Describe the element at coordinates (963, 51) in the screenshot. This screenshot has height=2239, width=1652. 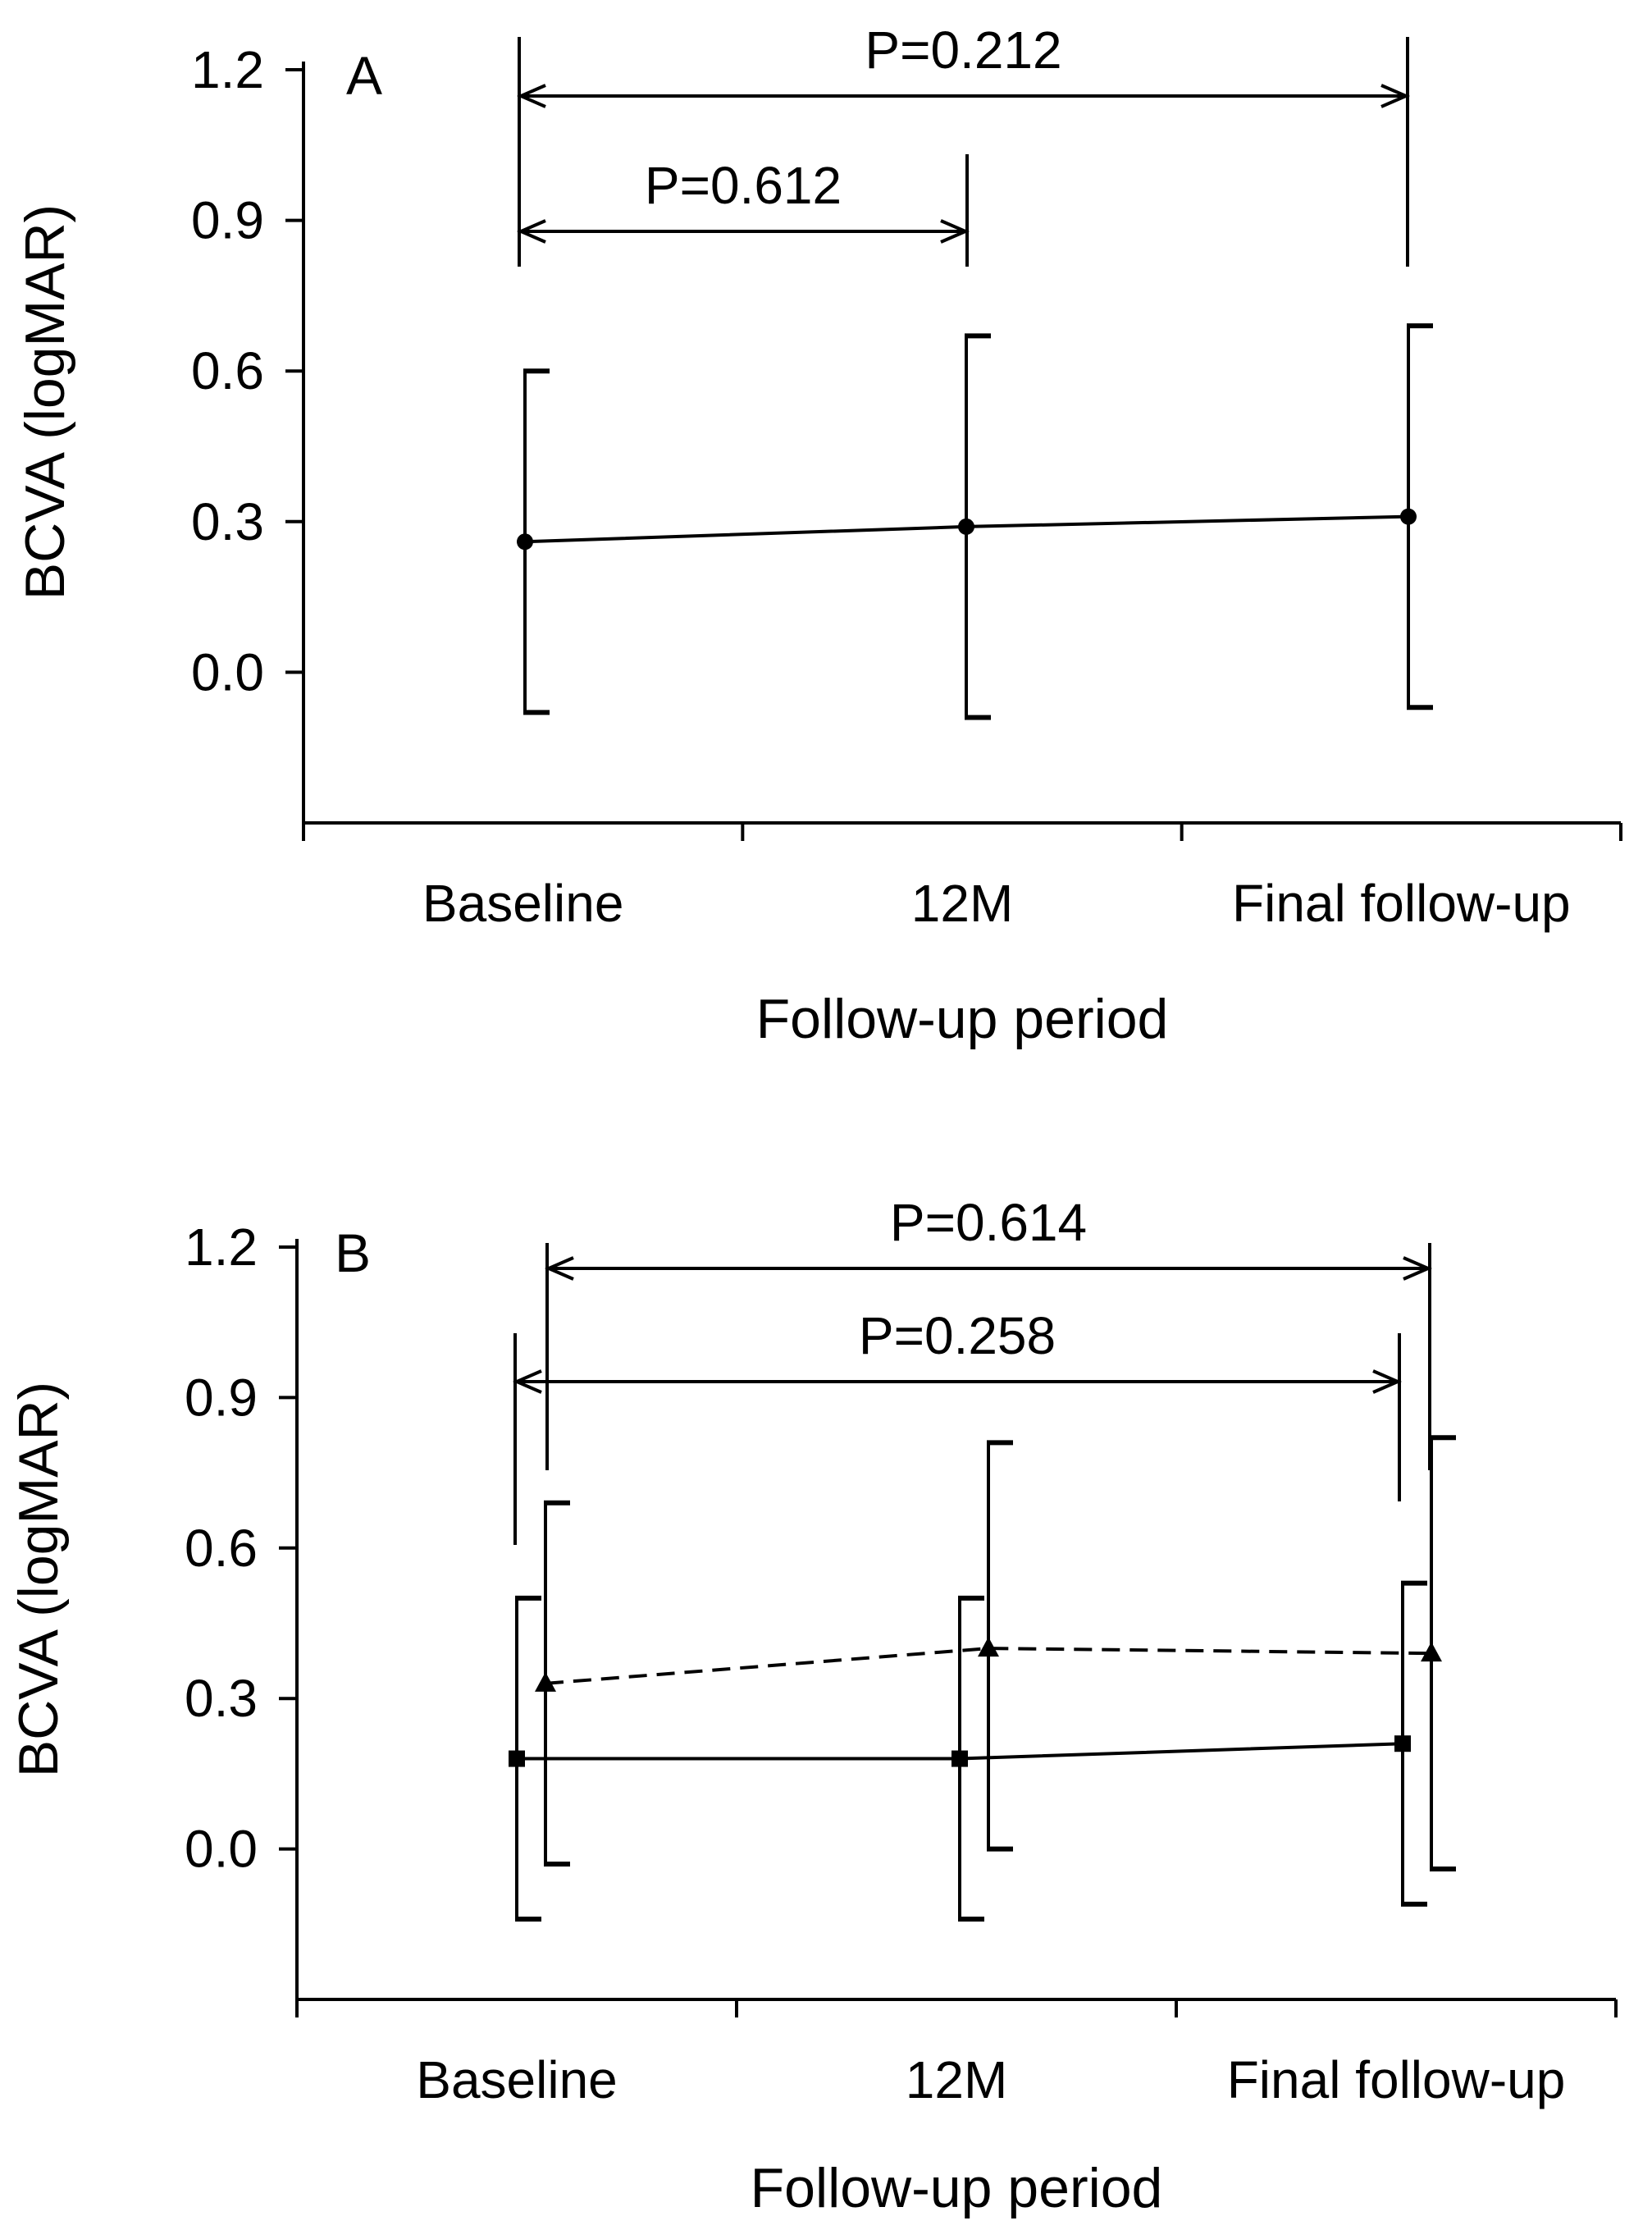
I see `p-value-label: P=0.212` at that location.